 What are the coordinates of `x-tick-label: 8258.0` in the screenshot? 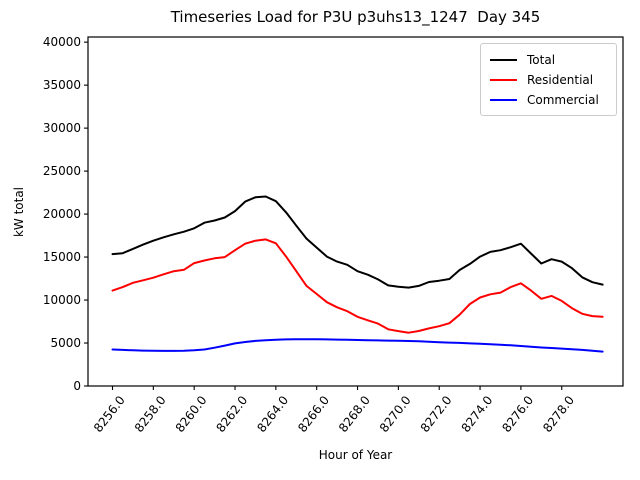 It's located at (150, 414).